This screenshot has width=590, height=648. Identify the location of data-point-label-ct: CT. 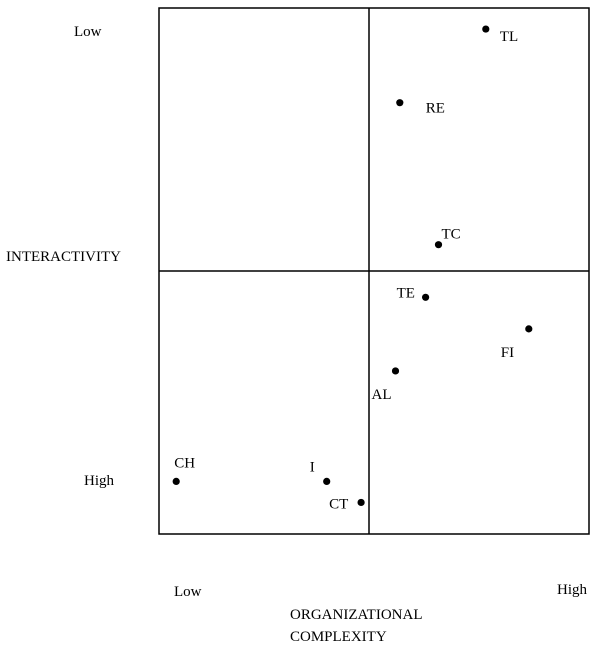
(338, 504).